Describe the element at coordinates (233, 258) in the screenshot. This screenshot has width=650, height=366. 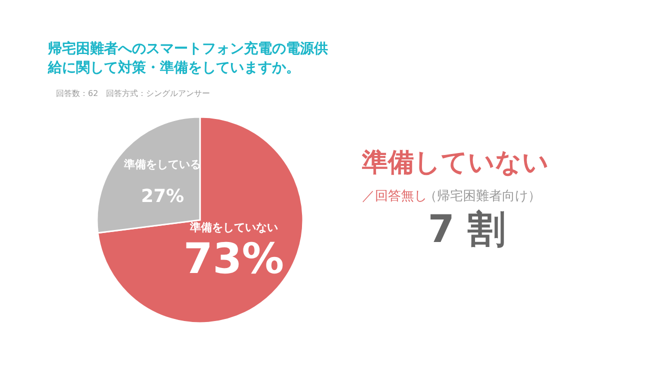
I see `data-label: 73%` at that location.